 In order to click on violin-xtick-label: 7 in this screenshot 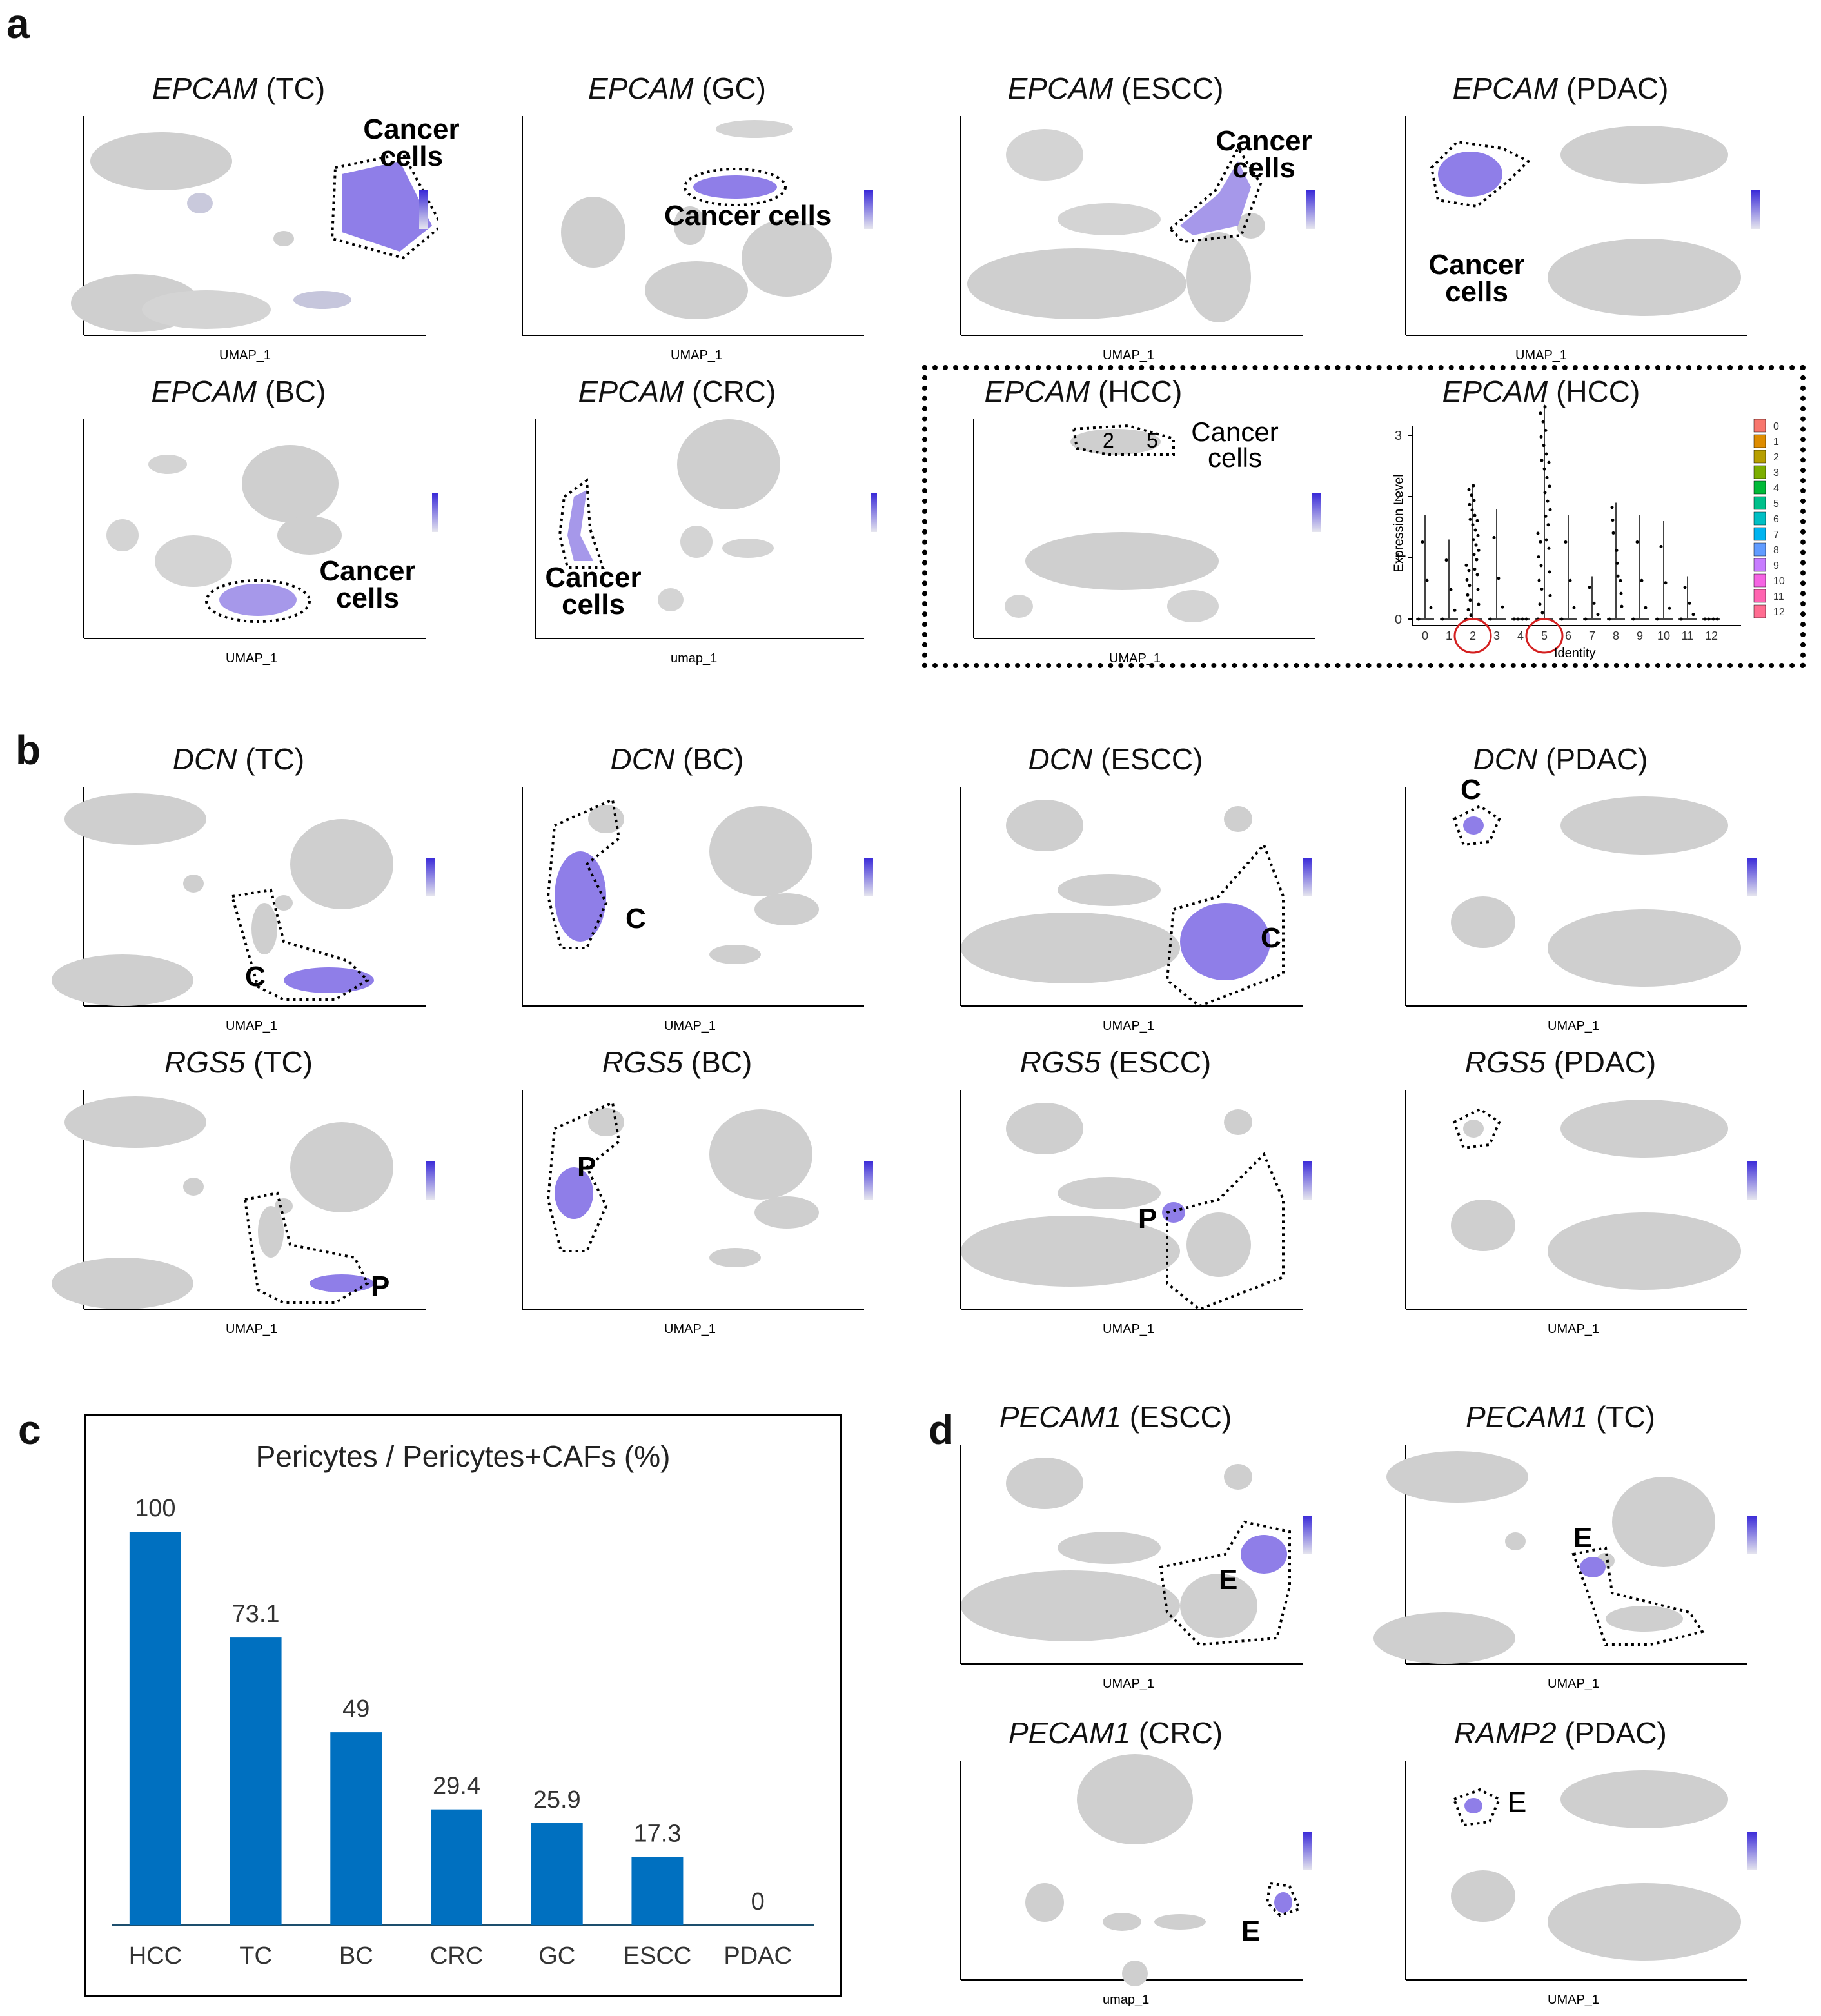, I will do `click(1592, 635)`.